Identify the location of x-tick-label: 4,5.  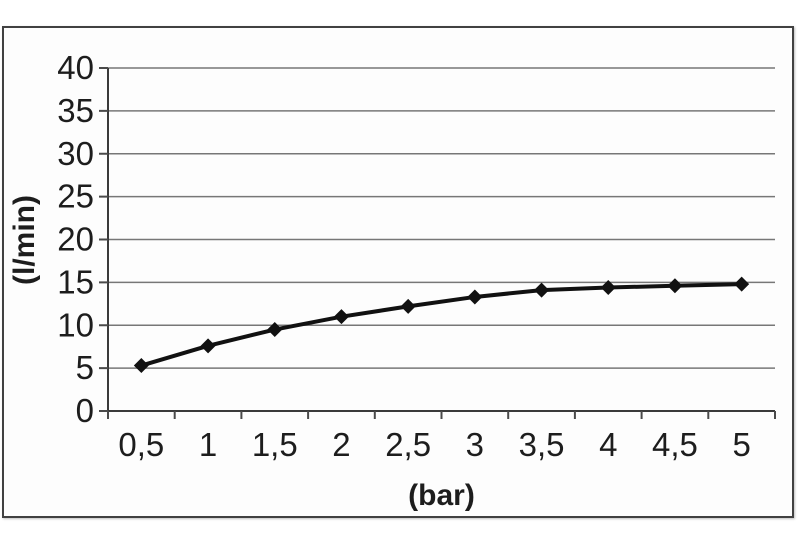
(675, 444).